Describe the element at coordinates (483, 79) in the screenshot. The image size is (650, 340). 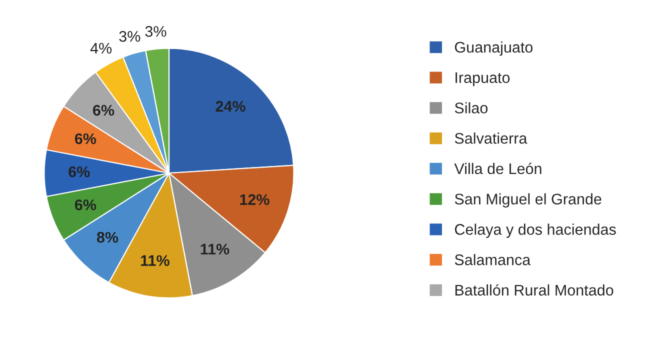
I see `legend-label: Irapuato` at that location.